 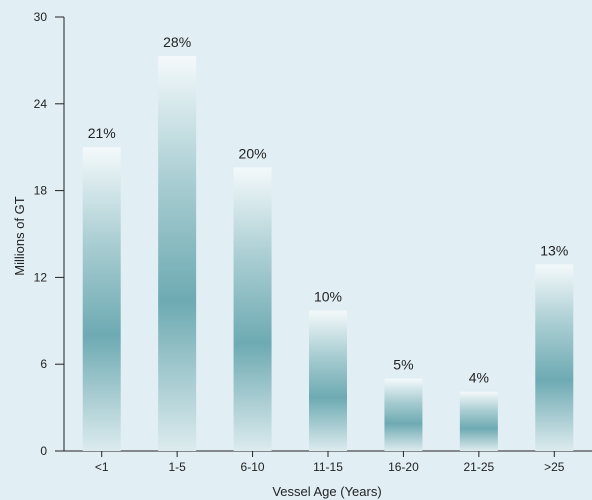 What do you see at coordinates (479, 467) in the screenshot?
I see `x-tick-label: 21-25` at bounding box center [479, 467].